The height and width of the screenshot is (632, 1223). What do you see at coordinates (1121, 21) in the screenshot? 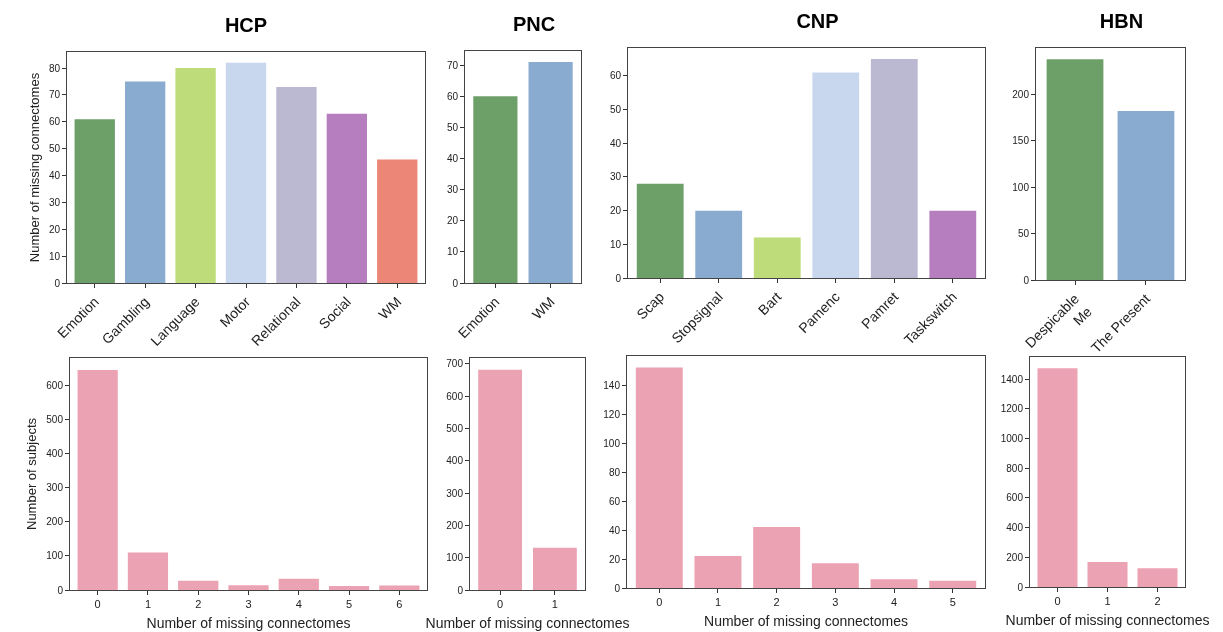
I see `chart-title: HBN` at bounding box center [1121, 21].